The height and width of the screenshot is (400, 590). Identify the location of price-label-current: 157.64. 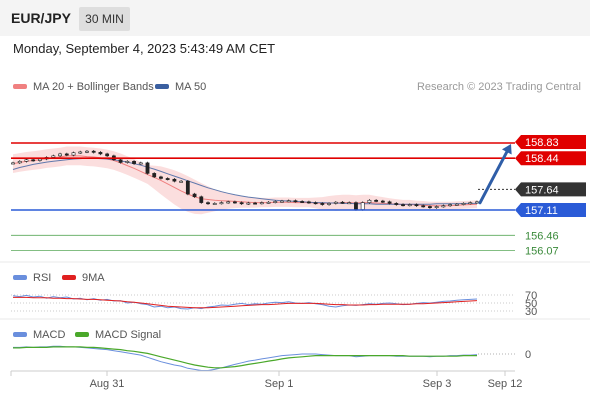
(550, 189).